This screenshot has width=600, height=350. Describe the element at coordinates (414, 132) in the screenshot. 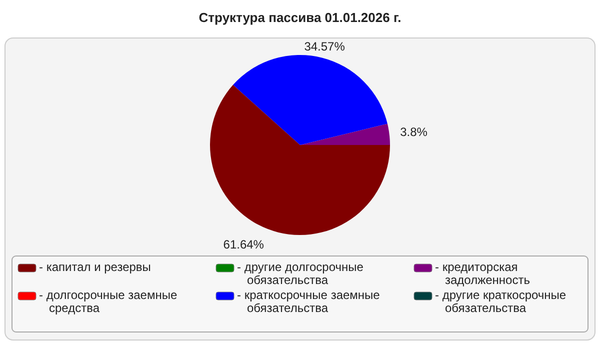

I see `data-label: 3.8%` at that location.